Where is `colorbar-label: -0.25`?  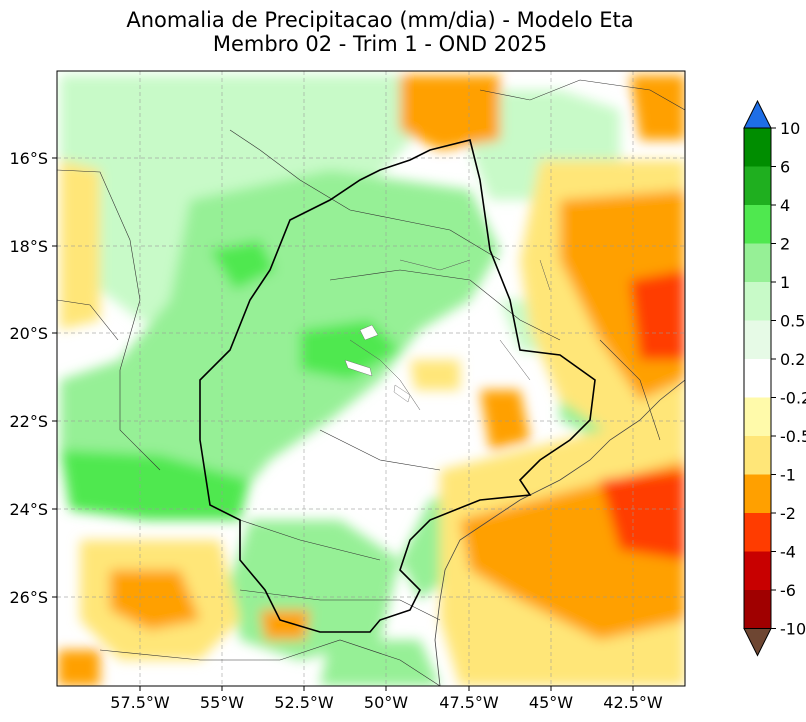
colorbar-label: -0.25 is located at coordinates (793, 398).